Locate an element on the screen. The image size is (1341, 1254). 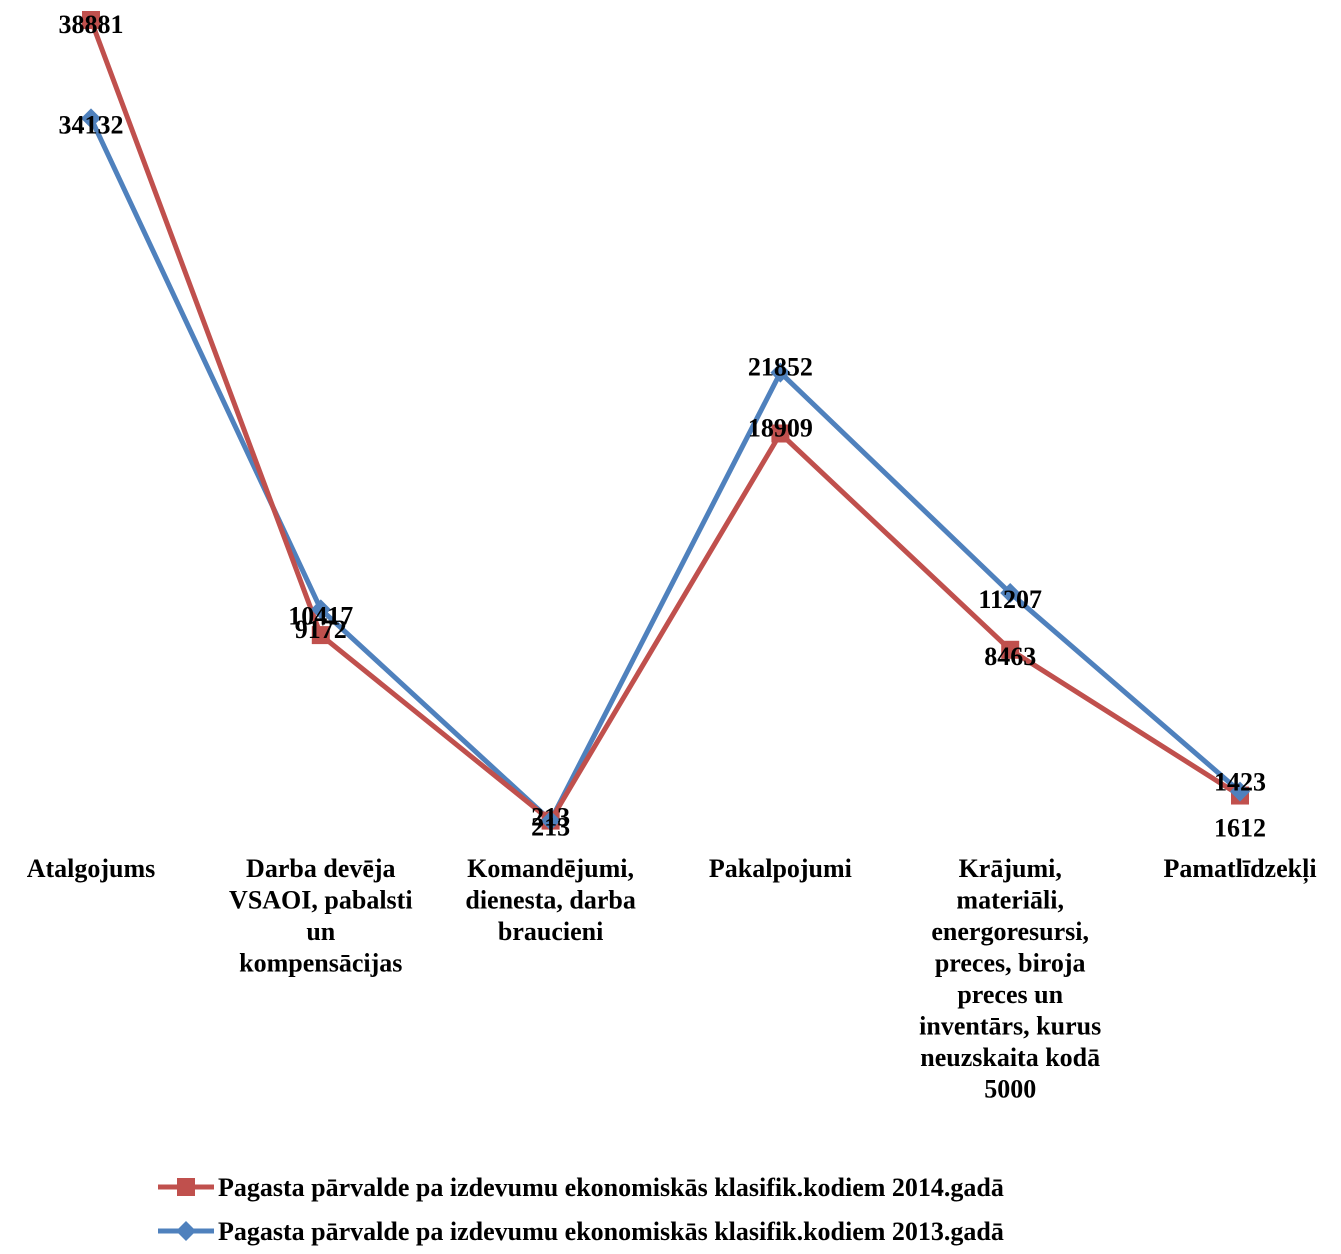
series-1-data-label-1: 10417 is located at coordinates (320, 615).